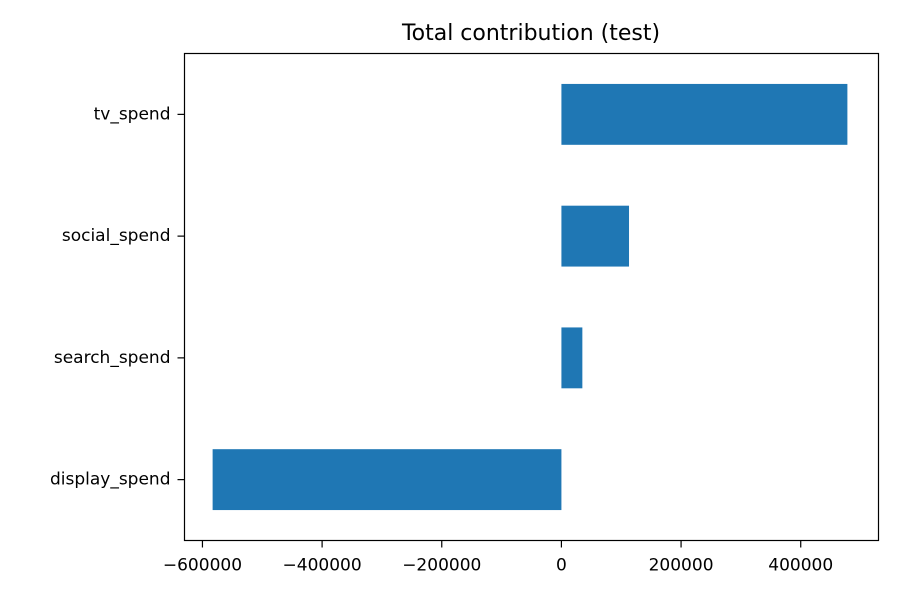 The width and height of the screenshot is (900, 600). Describe the element at coordinates (110, 480) in the screenshot. I see `y-tick-label: display_spend` at that location.